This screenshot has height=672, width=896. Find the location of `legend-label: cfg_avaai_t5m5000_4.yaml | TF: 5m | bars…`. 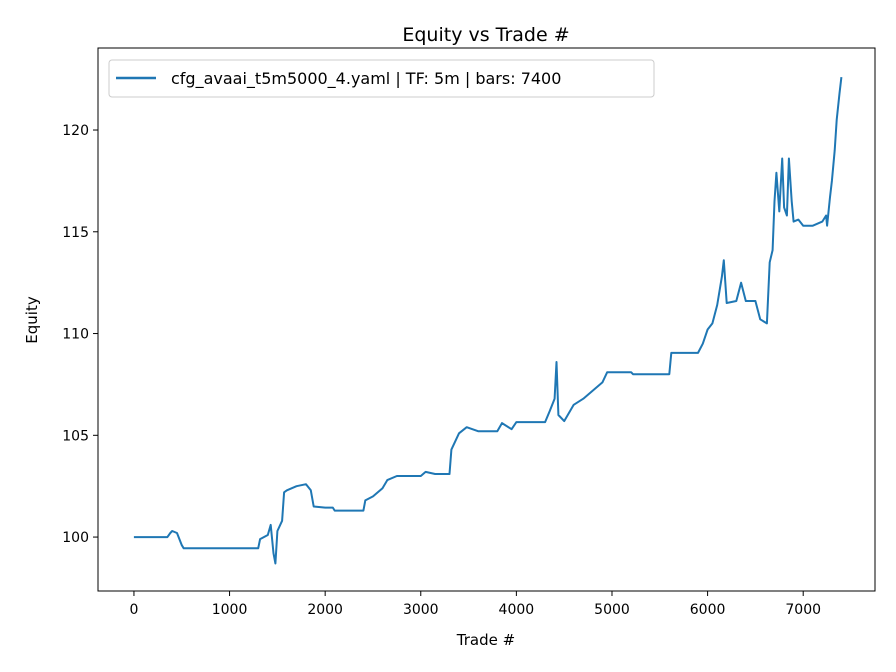

legend-label: cfg_avaai_t5m5000_4.yaml | TF: 5m | bars… is located at coordinates (366, 79).